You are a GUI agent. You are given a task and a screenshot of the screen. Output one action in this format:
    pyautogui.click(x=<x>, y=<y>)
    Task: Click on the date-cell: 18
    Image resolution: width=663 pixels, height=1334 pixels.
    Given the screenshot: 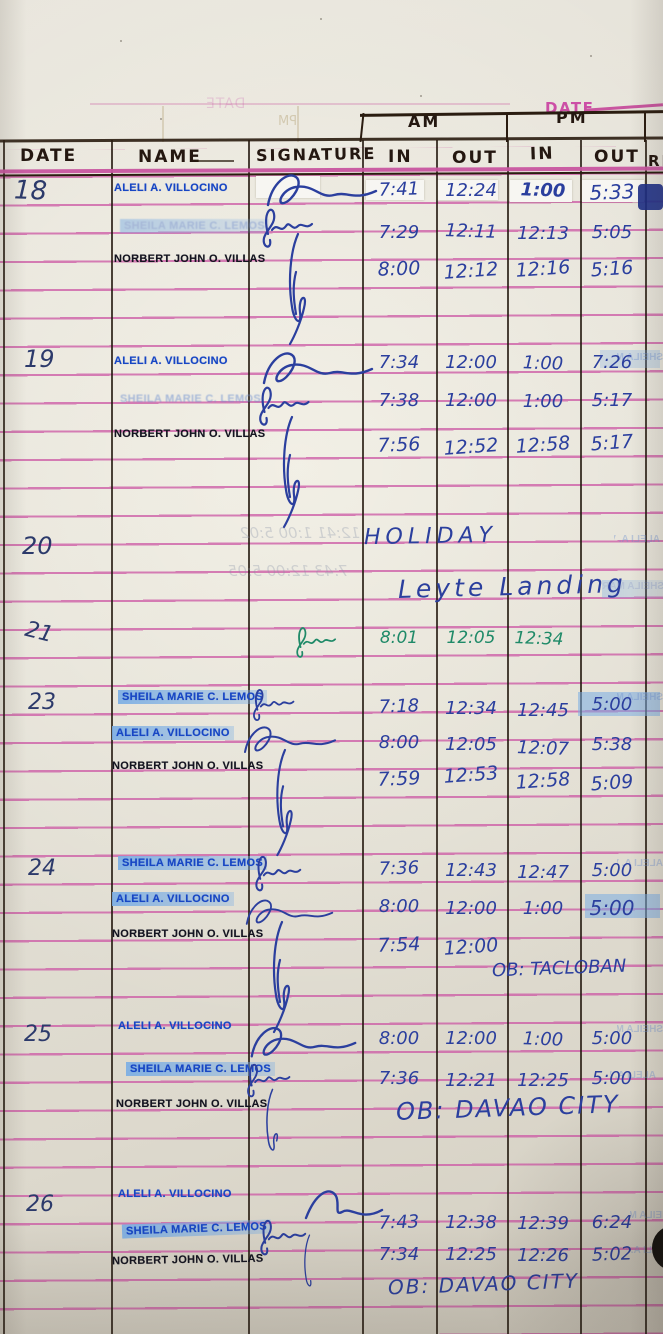 What is the action you would take?
    pyautogui.click(x=30, y=191)
    